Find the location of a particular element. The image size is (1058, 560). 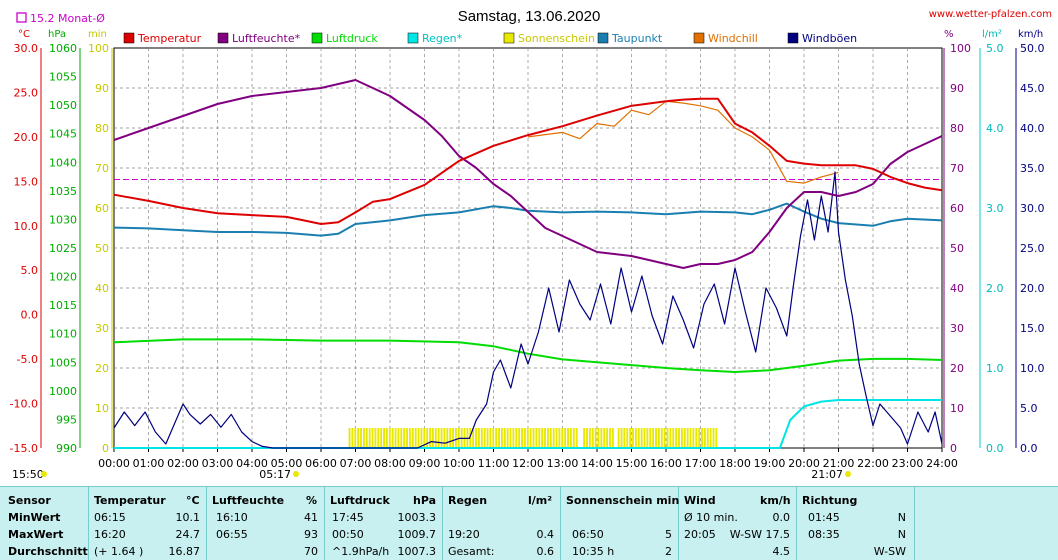

x-tick-label: 19:00 is located at coordinates (770, 463).